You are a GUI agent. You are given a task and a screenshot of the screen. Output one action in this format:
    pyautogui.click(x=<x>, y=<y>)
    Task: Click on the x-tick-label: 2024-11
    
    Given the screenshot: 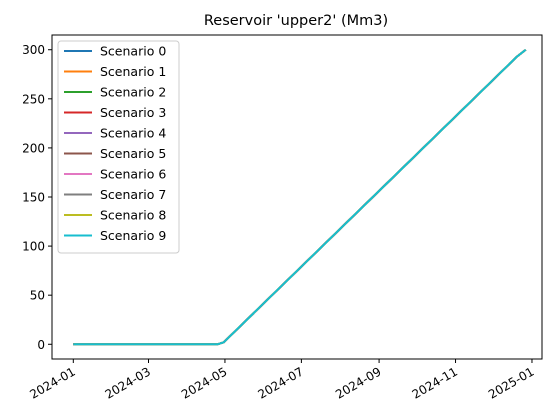 What is the action you would take?
    pyautogui.click(x=435, y=382)
    